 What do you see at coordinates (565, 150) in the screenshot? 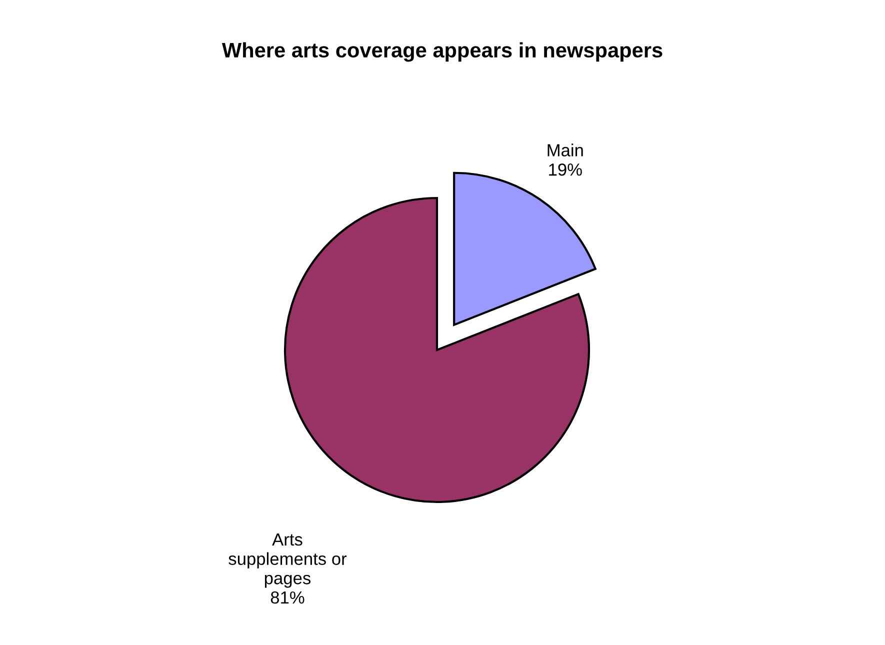
I see `slice-label: Main` at bounding box center [565, 150].